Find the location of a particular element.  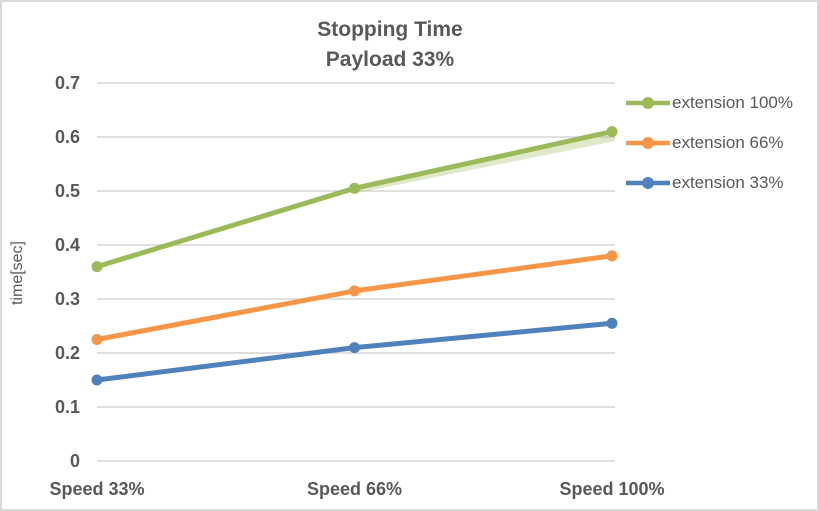

y-tick-label: 0 is located at coordinates (74, 461).